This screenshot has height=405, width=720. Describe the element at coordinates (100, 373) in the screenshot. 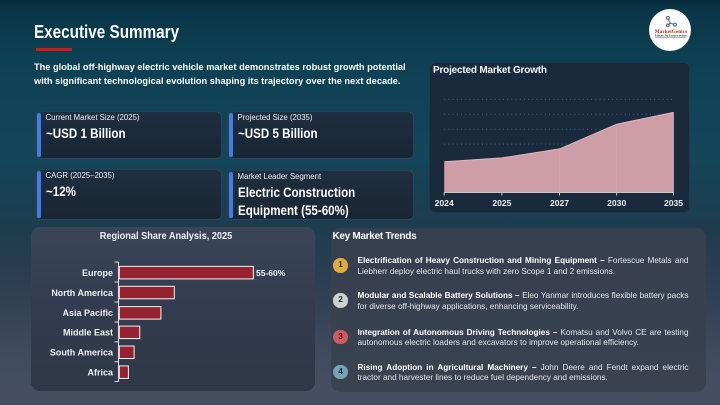

I see `svg-text: Africa` at that location.